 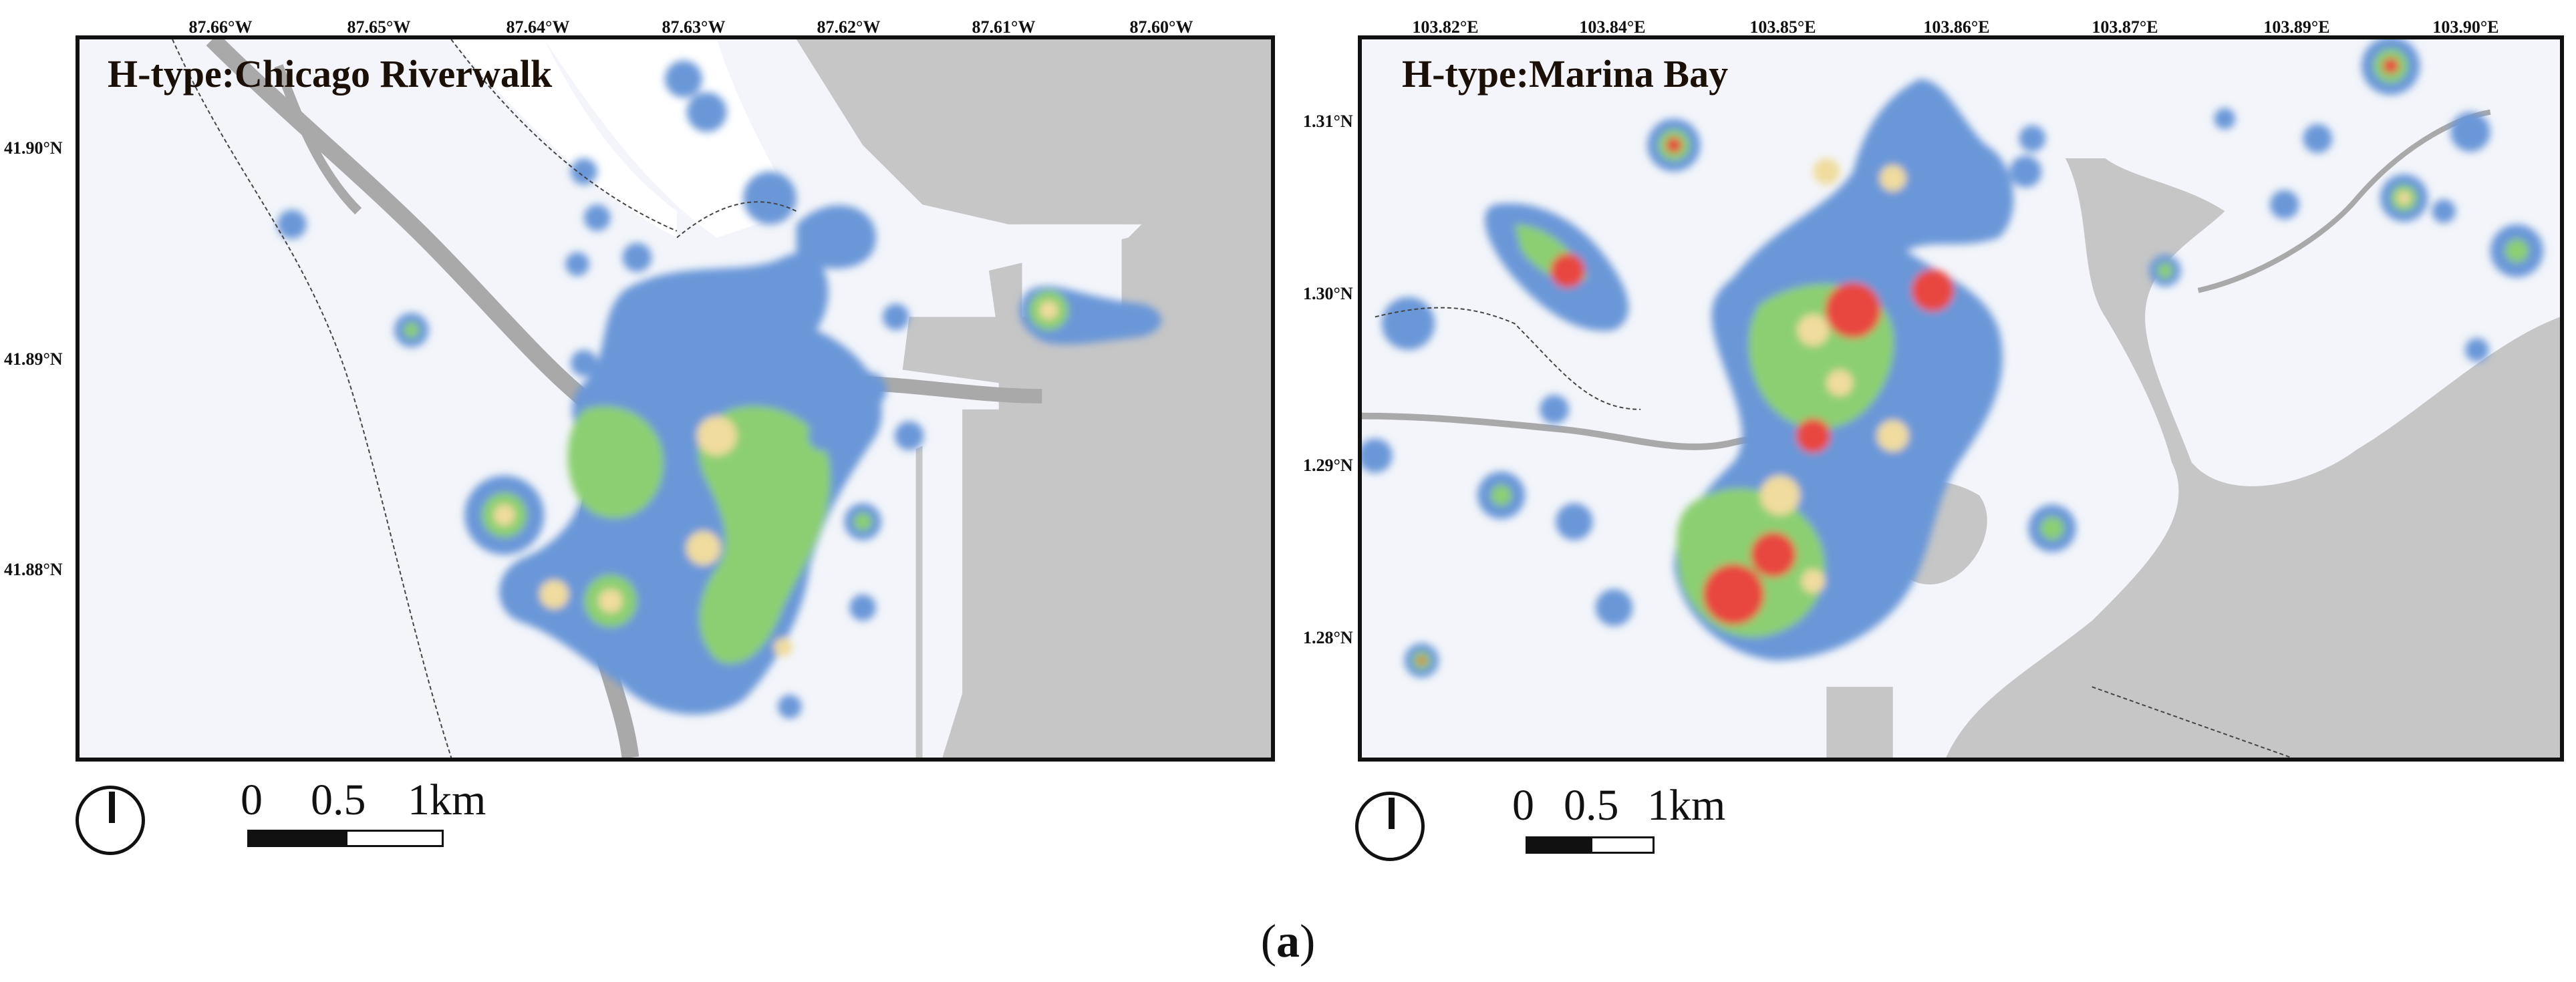 I want to click on lon-tick: 87.60°W, so click(x=1161, y=27).